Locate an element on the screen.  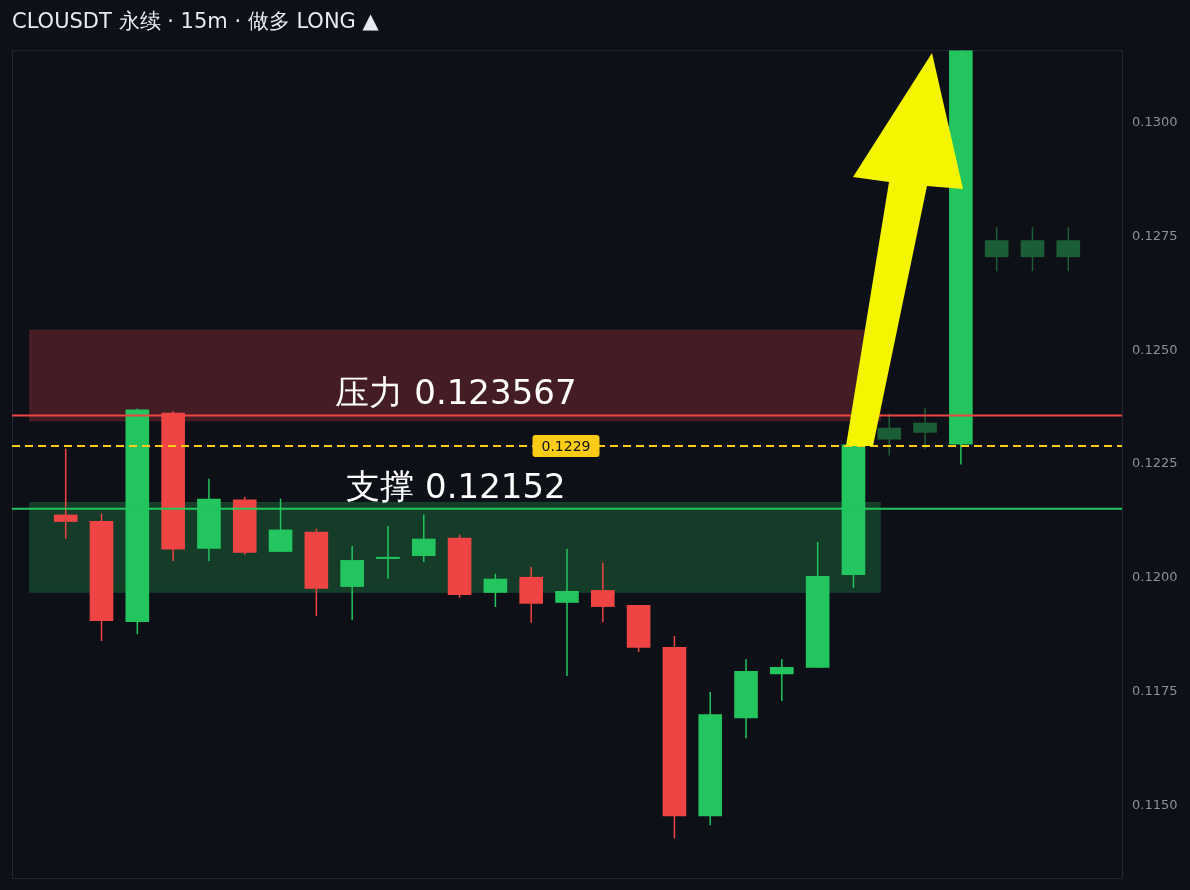
y-tick-label: 0.1200 is located at coordinates (1155, 577).